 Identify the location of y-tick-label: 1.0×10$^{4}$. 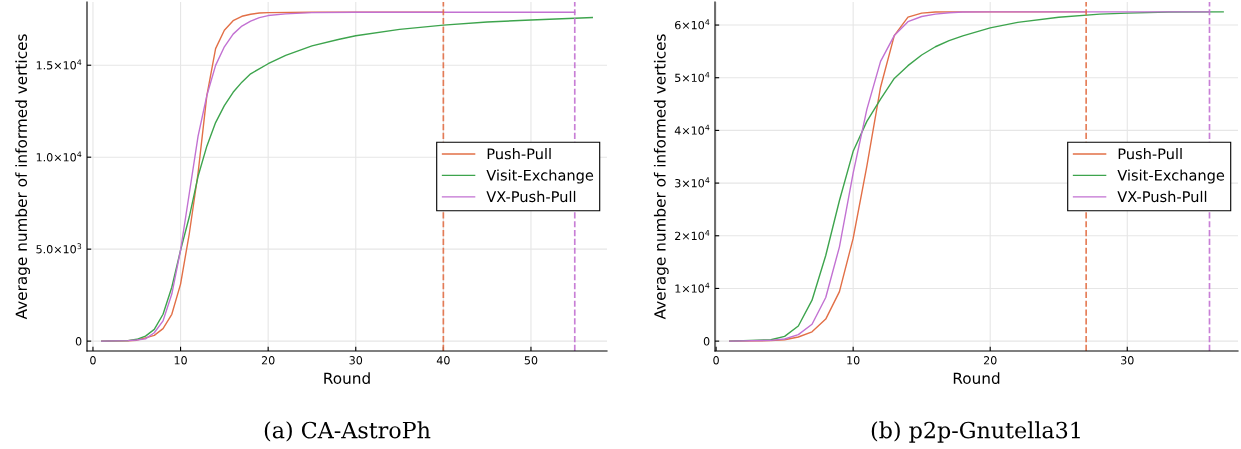
(59, 156).